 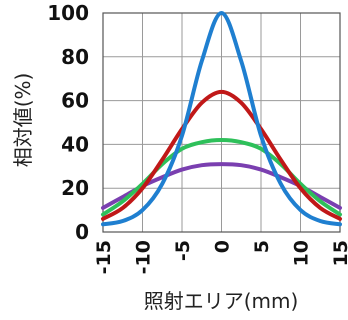 I want to click on x-tick-label: -15, so click(x=104, y=257).